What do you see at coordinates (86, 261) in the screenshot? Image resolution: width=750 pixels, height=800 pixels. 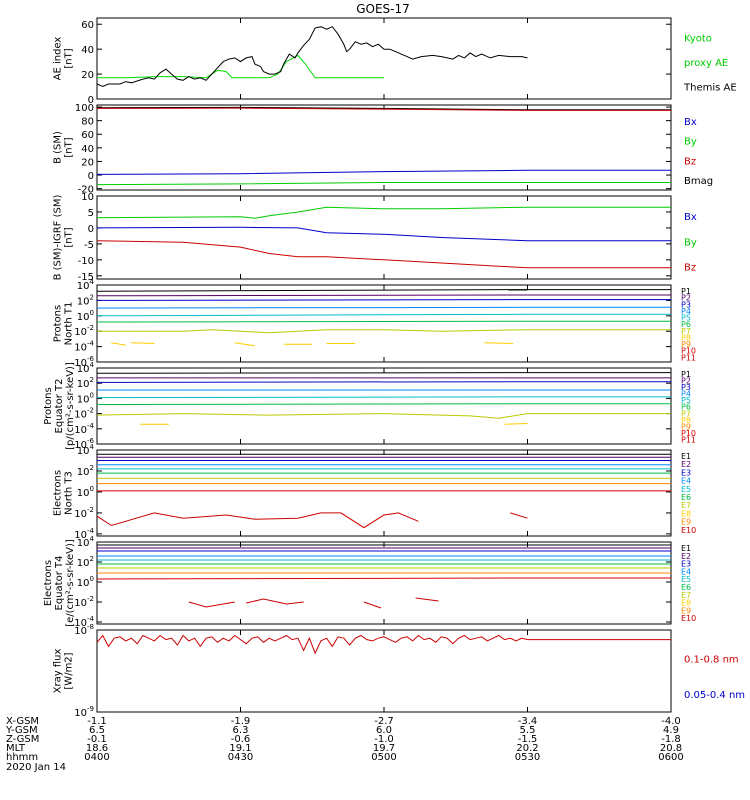 I see `y-tick-label: -10` at bounding box center [86, 261].